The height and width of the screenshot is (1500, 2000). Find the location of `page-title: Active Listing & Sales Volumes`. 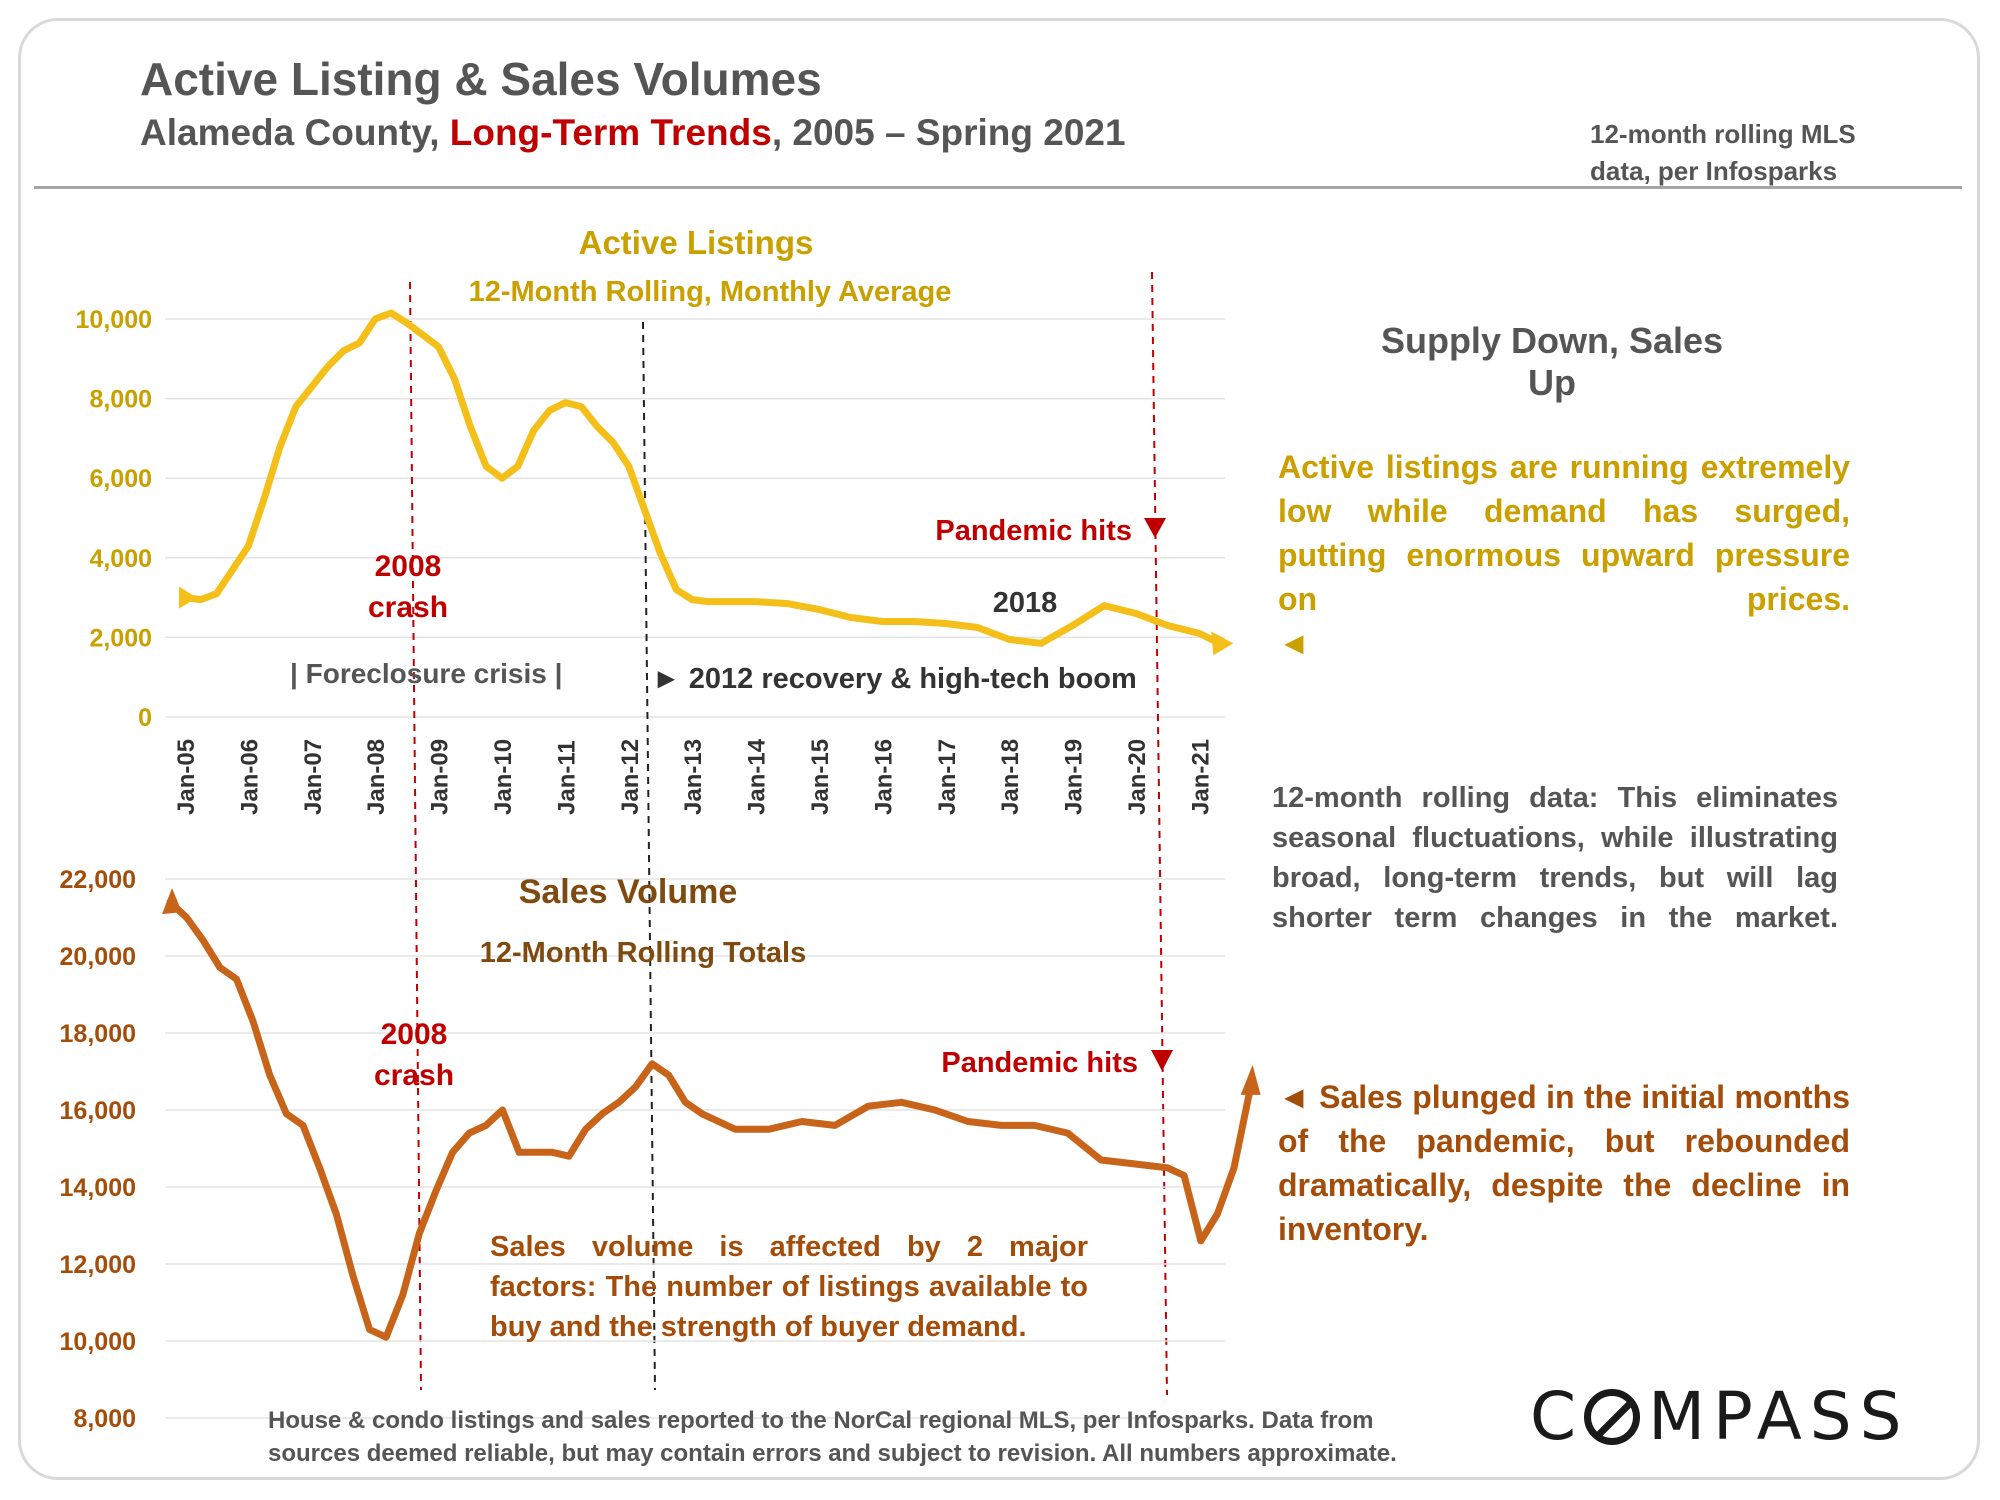

page-title: Active Listing & Sales Volumes is located at coordinates (481, 79).